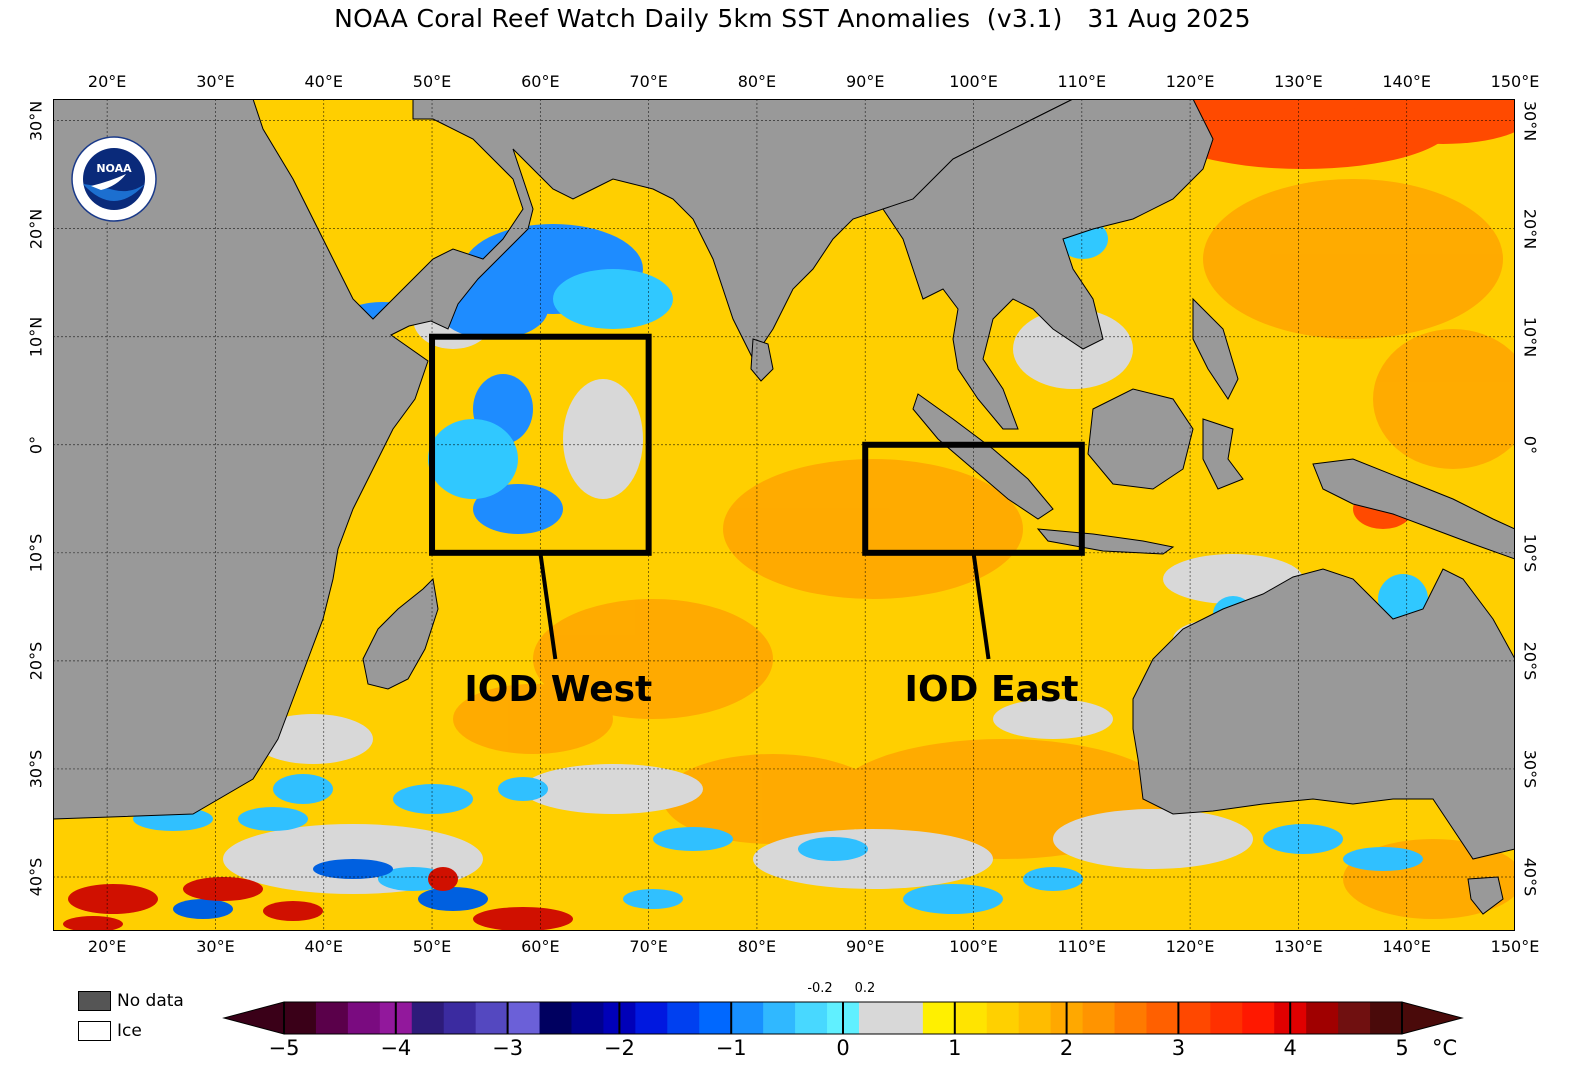 Image resolution: width=1585 pixels, height=1080 pixels. I want to click on lon-tick-label-bottom: 100°E, so click(973, 946).